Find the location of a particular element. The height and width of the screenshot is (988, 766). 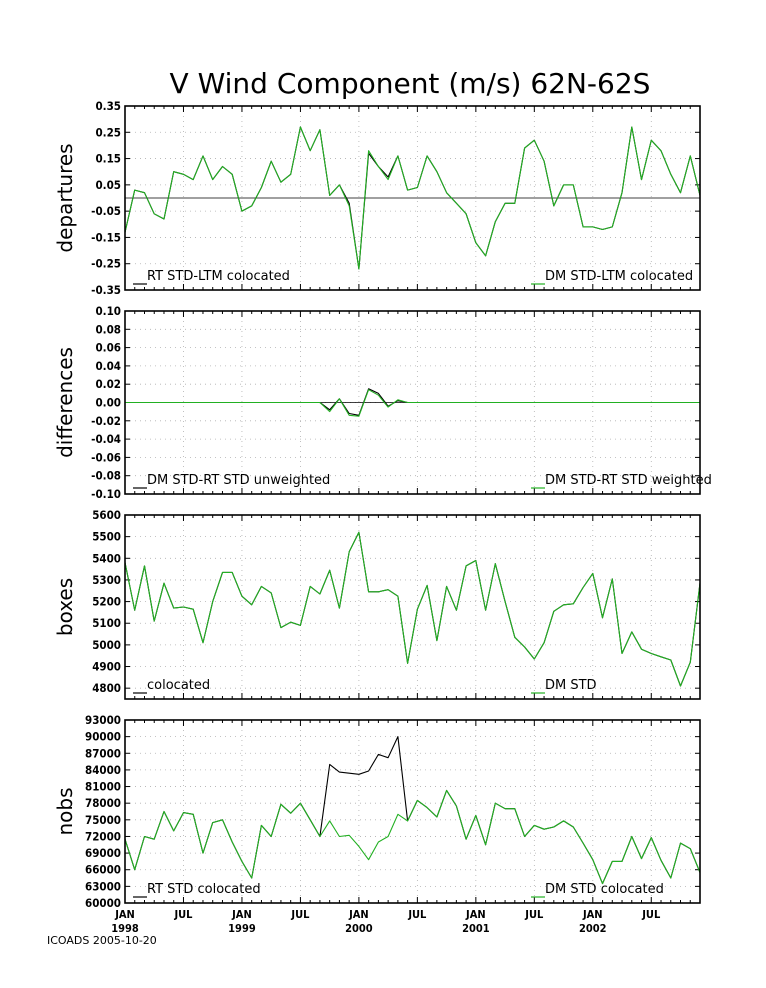

y-tick-label: 75000 is located at coordinates (103, 820).